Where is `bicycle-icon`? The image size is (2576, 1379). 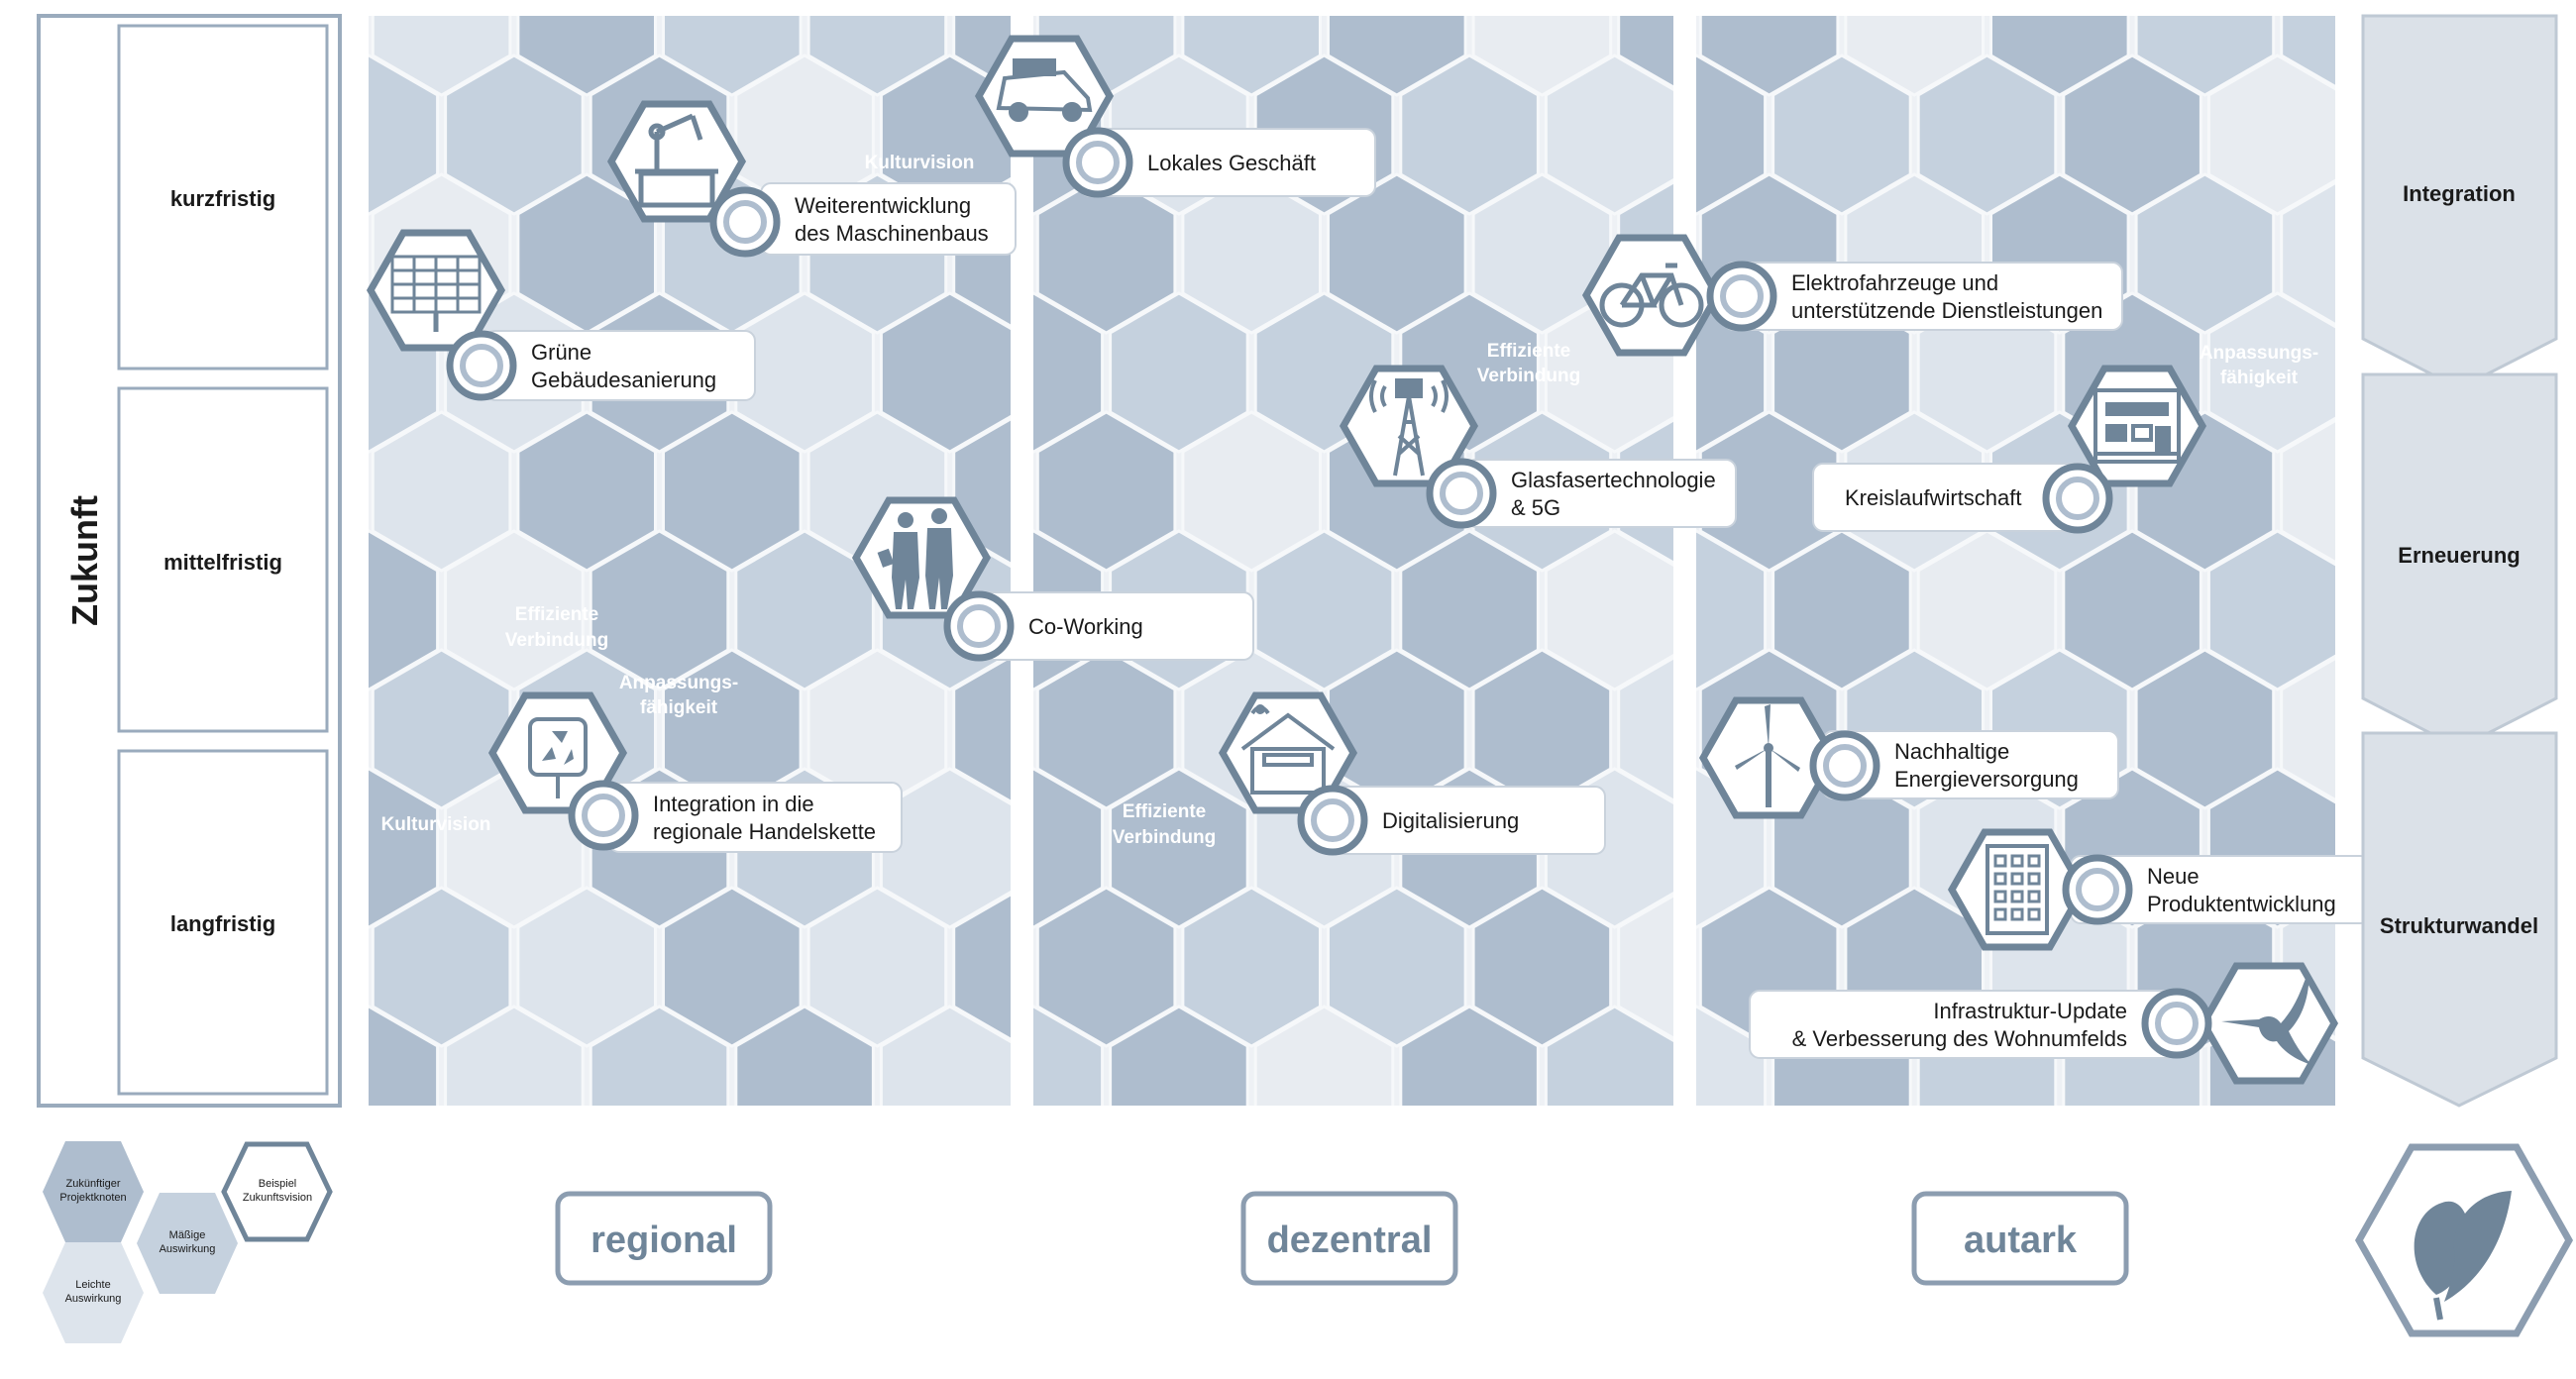 bicycle-icon is located at coordinates (1651, 296).